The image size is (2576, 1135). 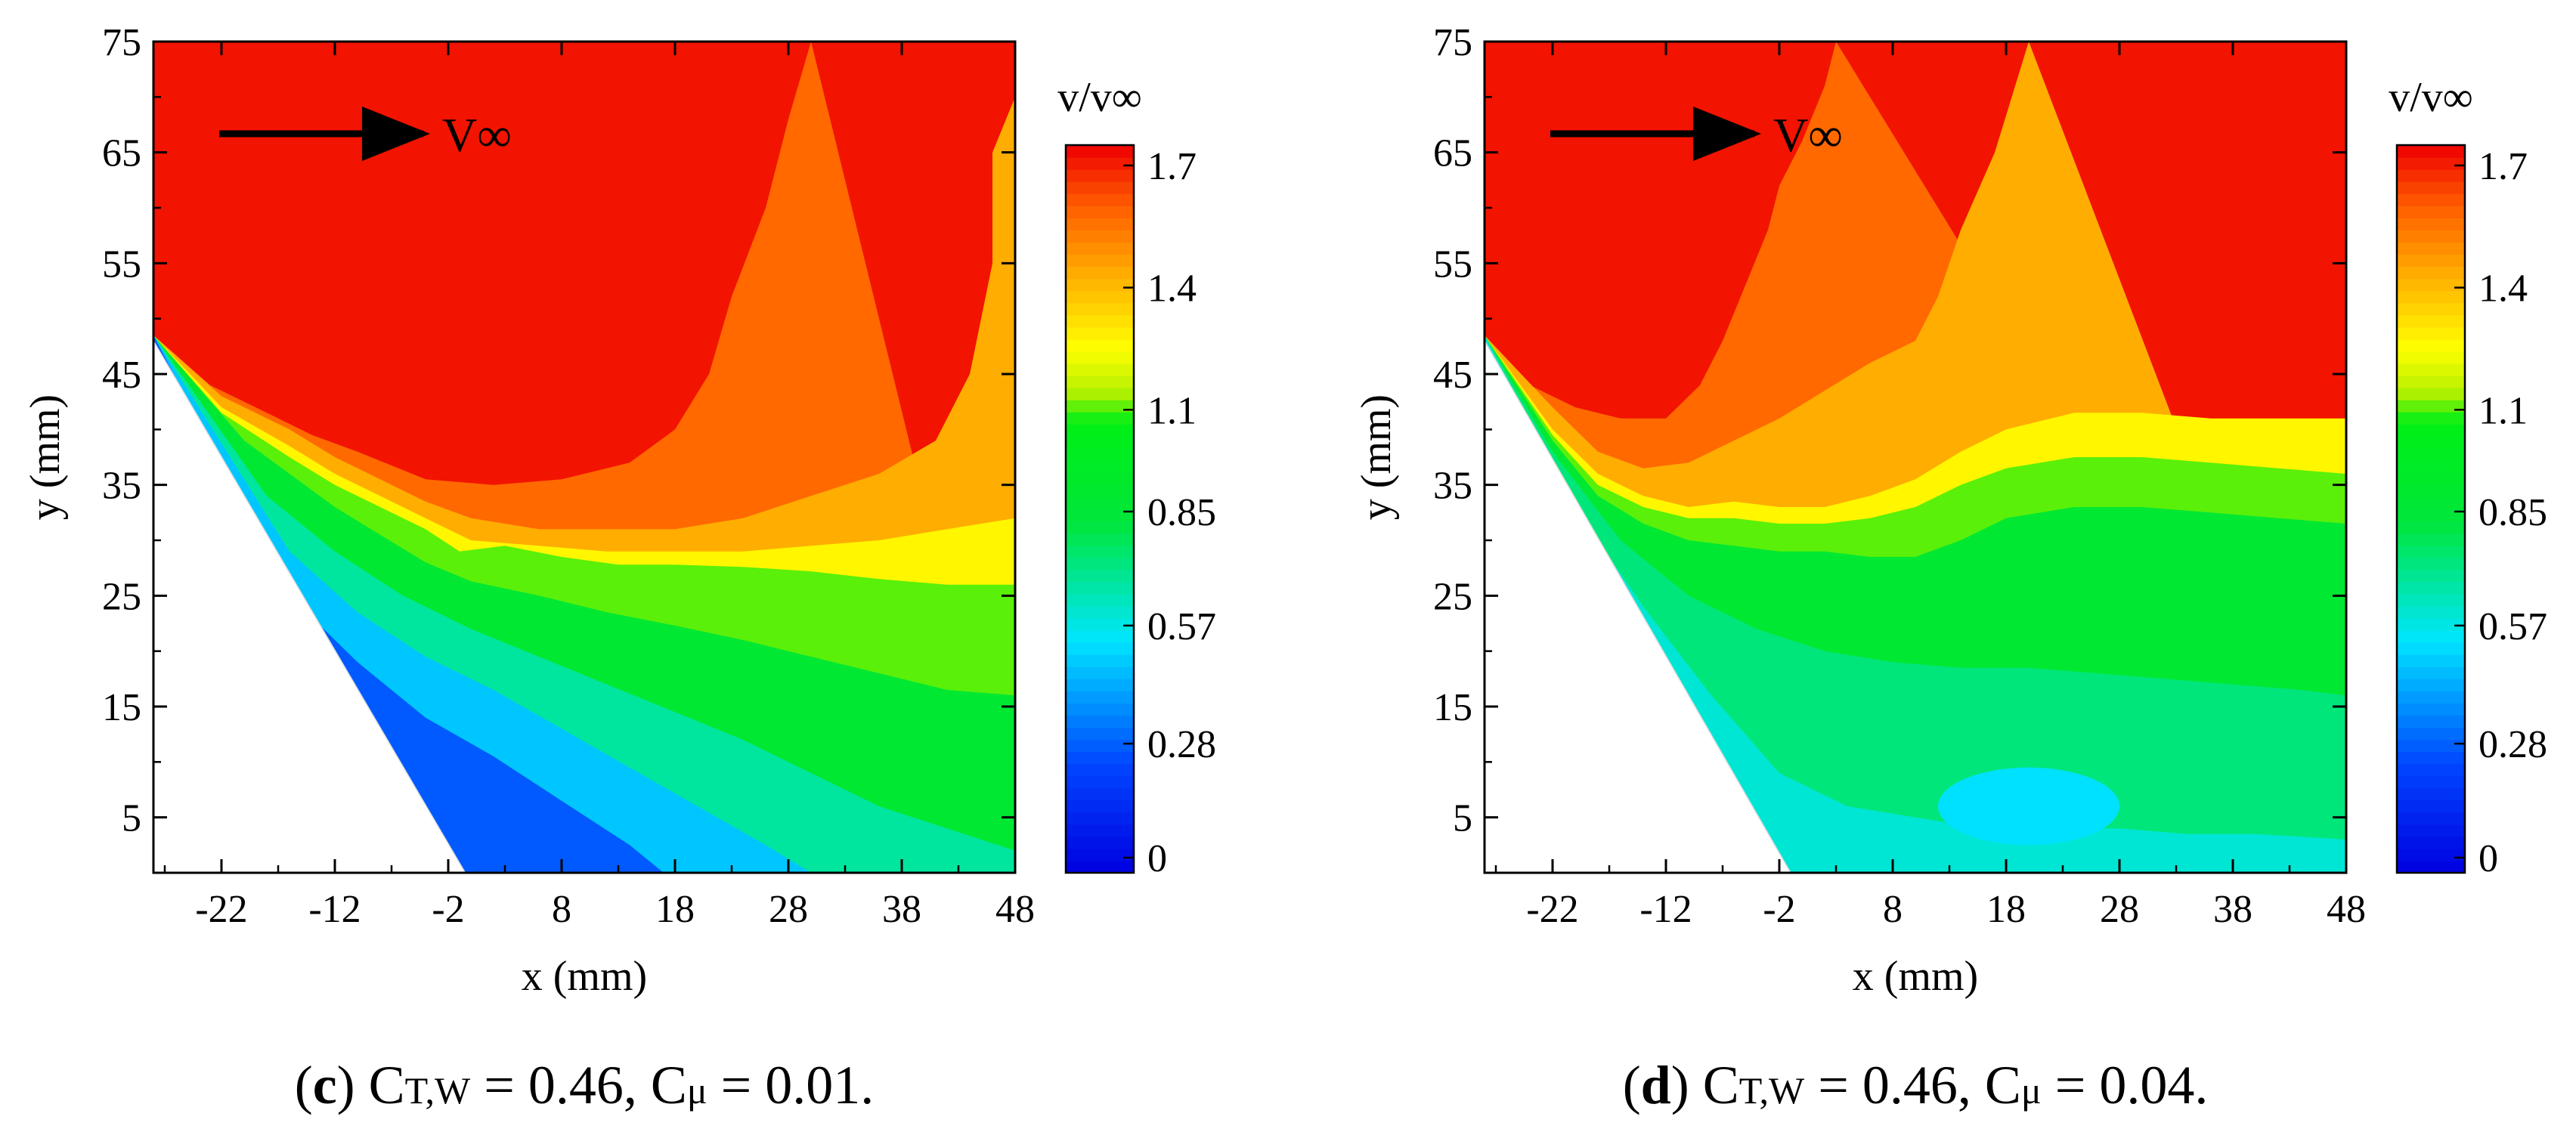 I want to click on colorbar-tick-label: 0.28, so click(x=1181, y=744).